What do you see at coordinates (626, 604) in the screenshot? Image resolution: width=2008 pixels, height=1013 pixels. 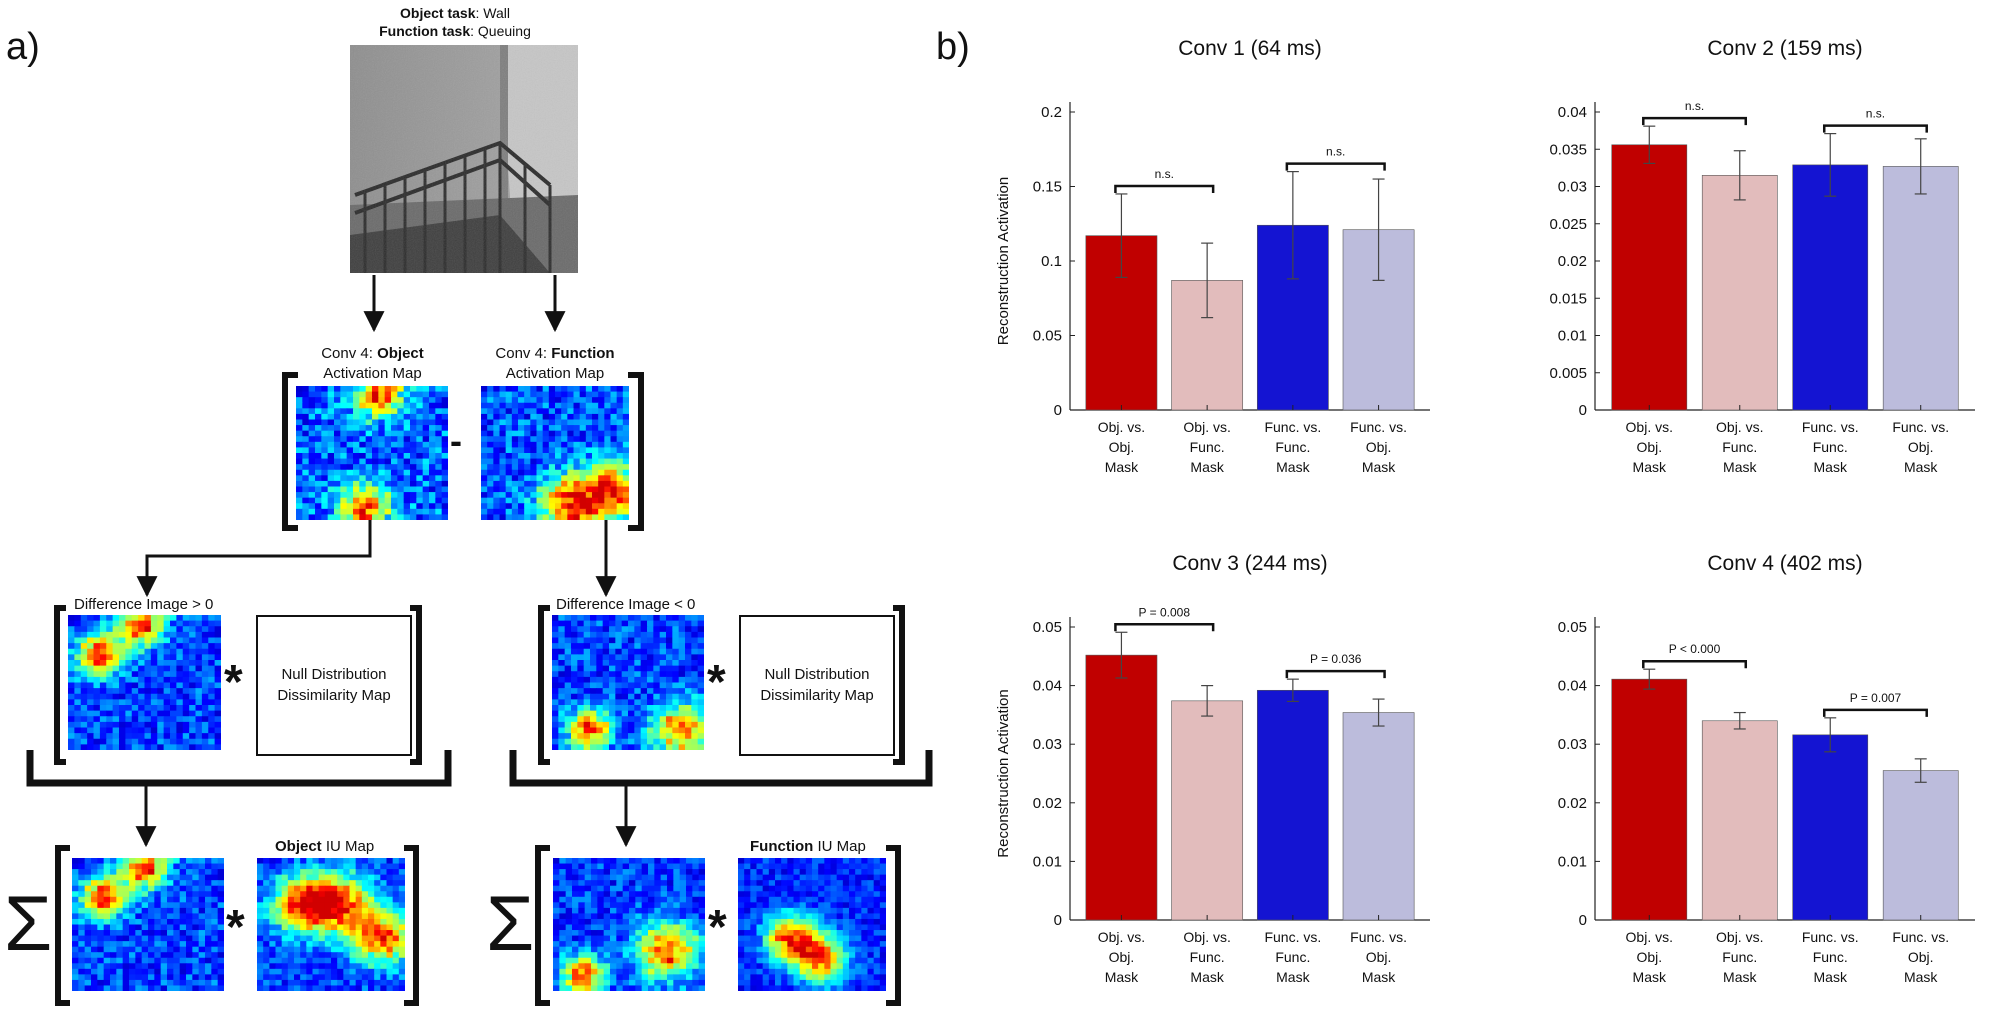 I see `difference-negative-label: Difference Image < 0` at bounding box center [626, 604].